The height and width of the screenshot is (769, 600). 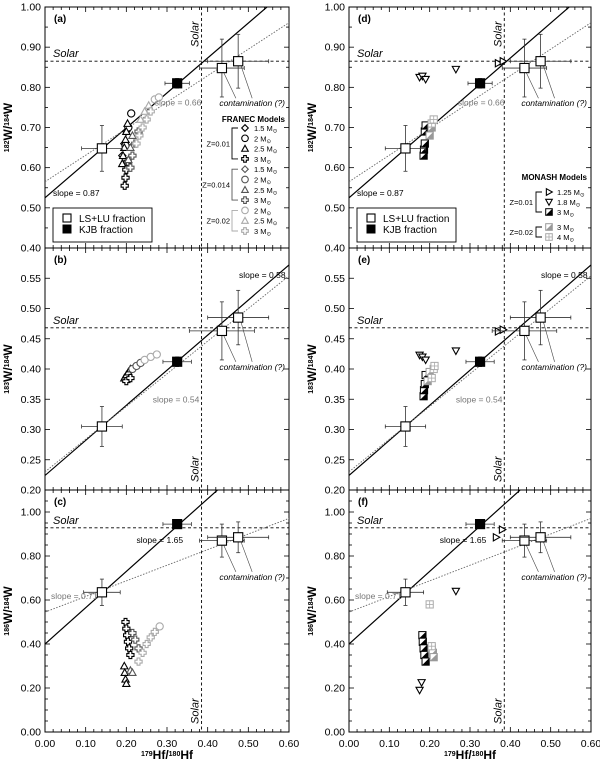 What do you see at coordinates (31, 645) in the screenshot?
I see `y-tick-label: 0.40` at bounding box center [31, 645].